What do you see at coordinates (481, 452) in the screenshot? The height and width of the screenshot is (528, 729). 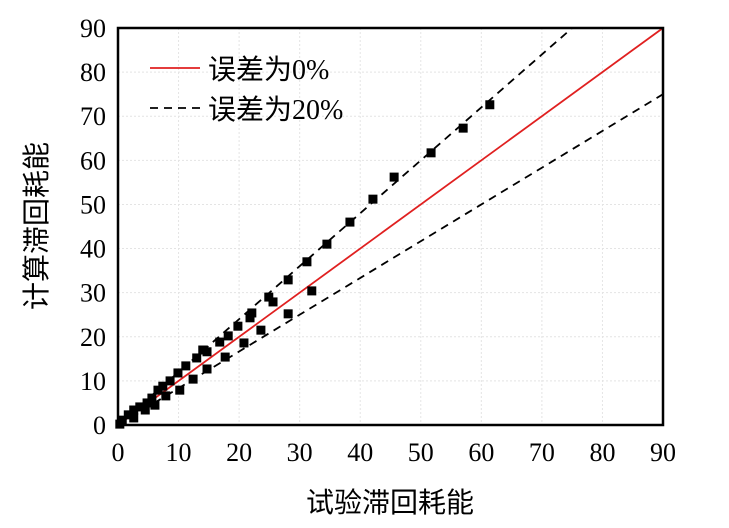 I see `x-tick-label: 60` at bounding box center [481, 452].